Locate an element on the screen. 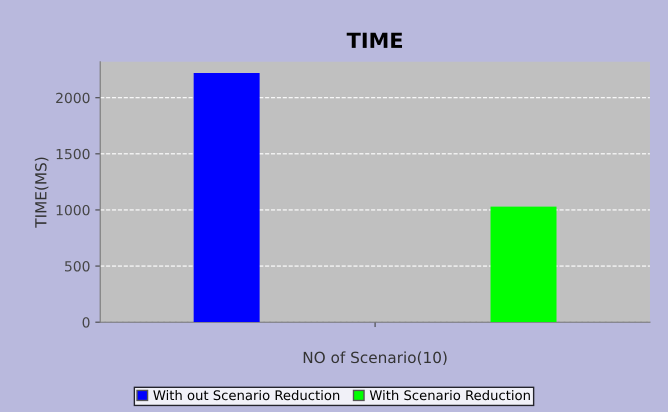 Image resolution: width=668 pixels, height=412 pixels. x-axis-title: NO of Scenario(10) is located at coordinates (375, 358).